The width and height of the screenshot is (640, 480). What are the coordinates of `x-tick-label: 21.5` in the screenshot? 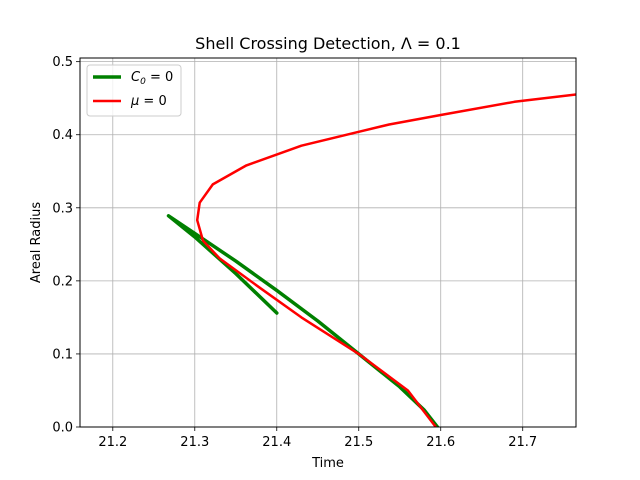 It's located at (358, 442).